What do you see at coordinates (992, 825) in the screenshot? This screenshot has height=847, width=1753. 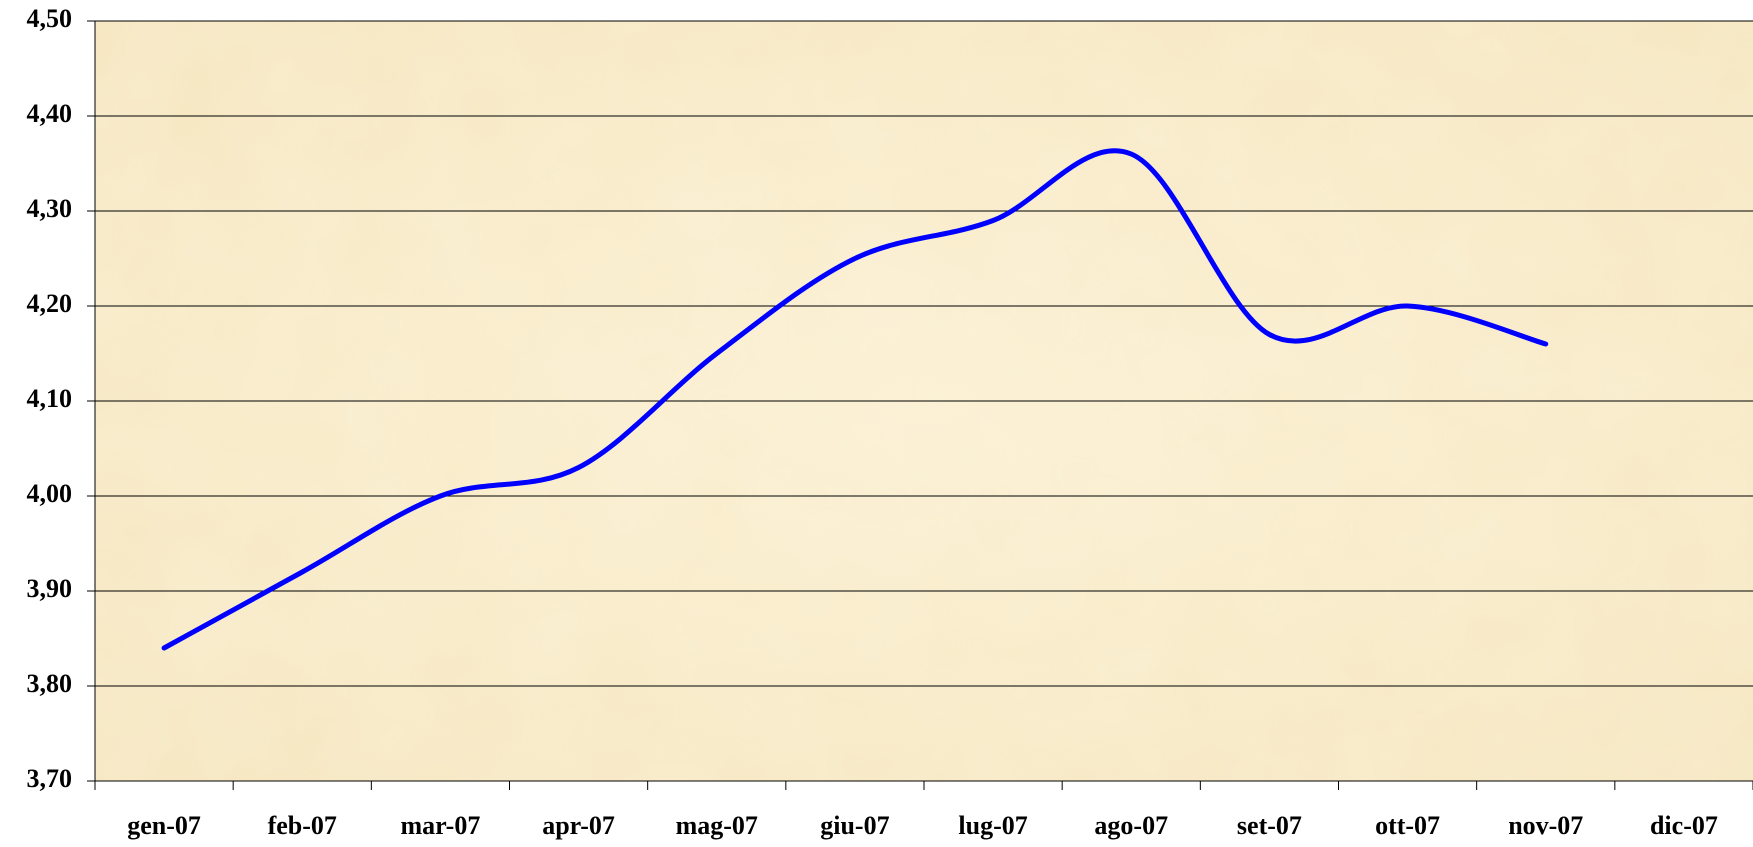 I see `x-tick-label: lug-07` at bounding box center [992, 825].